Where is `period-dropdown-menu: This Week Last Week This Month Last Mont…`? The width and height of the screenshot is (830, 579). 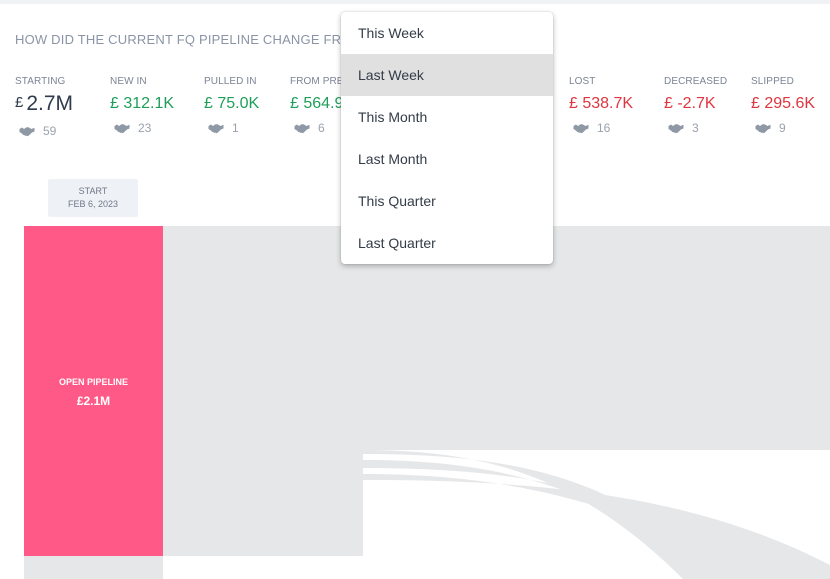
period-dropdown-menu: This Week Last Week This Month Last Mont… is located at coordinates (447, 138).